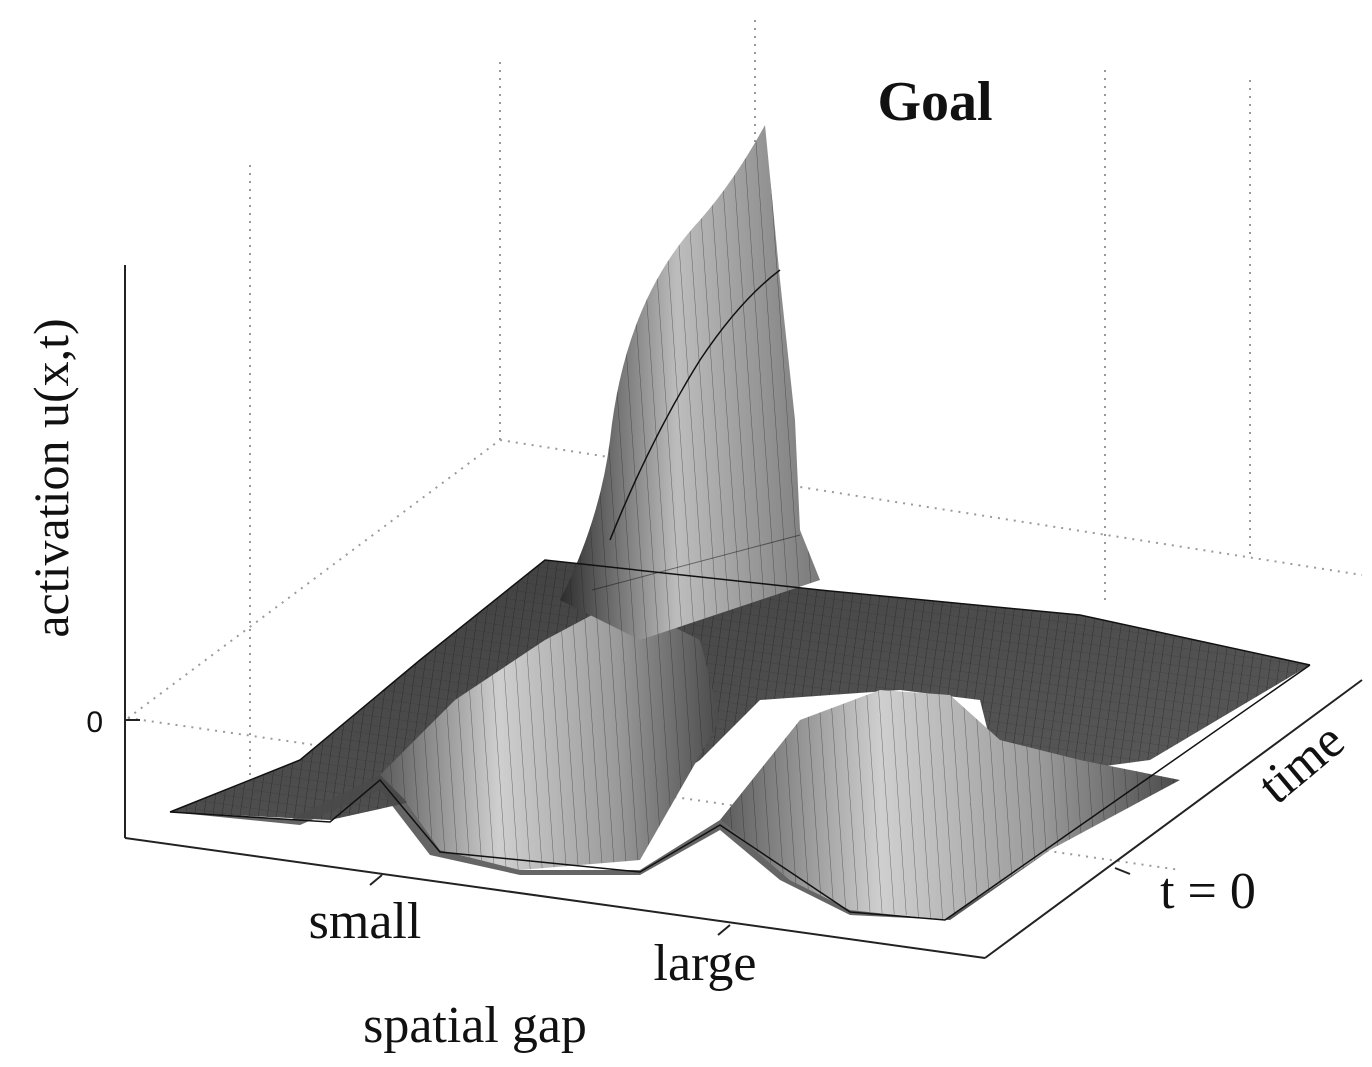 This screenshot has height=1067, width=1372. Describe the element at coordinates (1208, 891) in the screenshot. I see `y-tick-label-t0: t = 0` at that location.